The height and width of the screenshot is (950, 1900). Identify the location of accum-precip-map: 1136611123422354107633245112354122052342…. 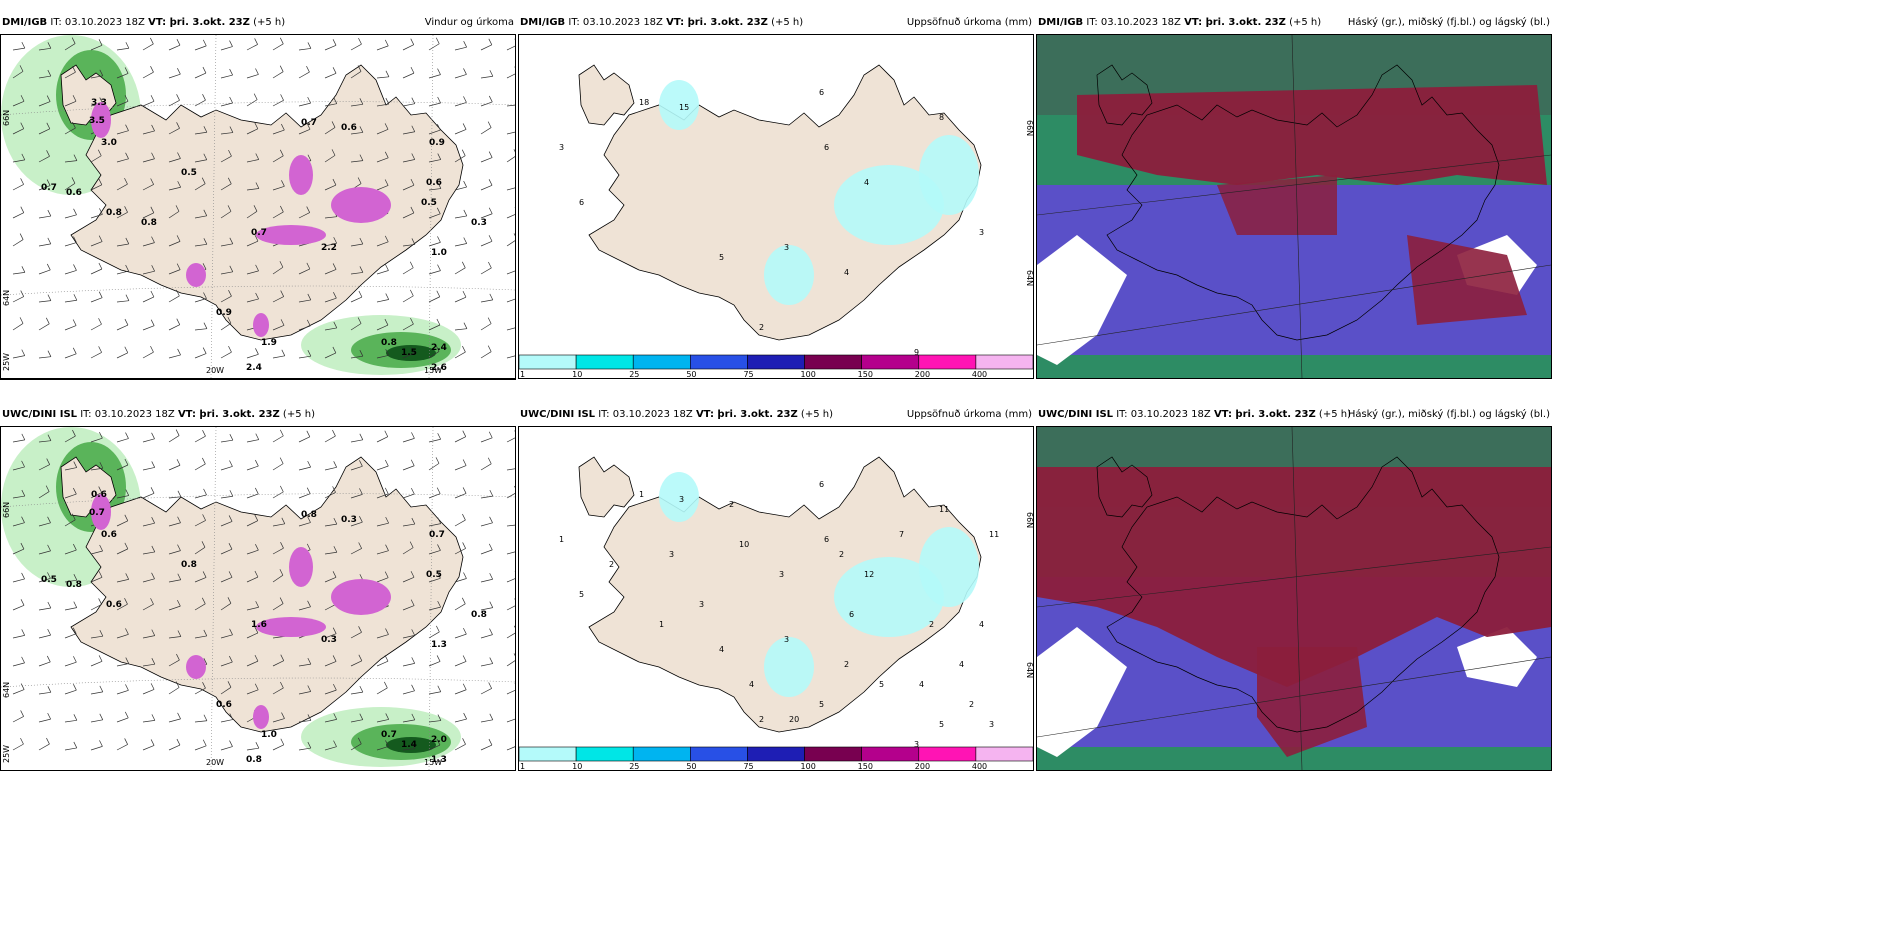
(776, 598).